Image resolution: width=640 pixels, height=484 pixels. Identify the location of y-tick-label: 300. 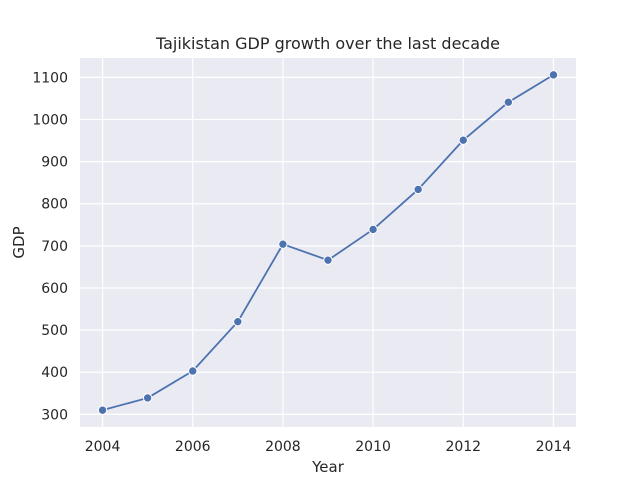
(54, 415).